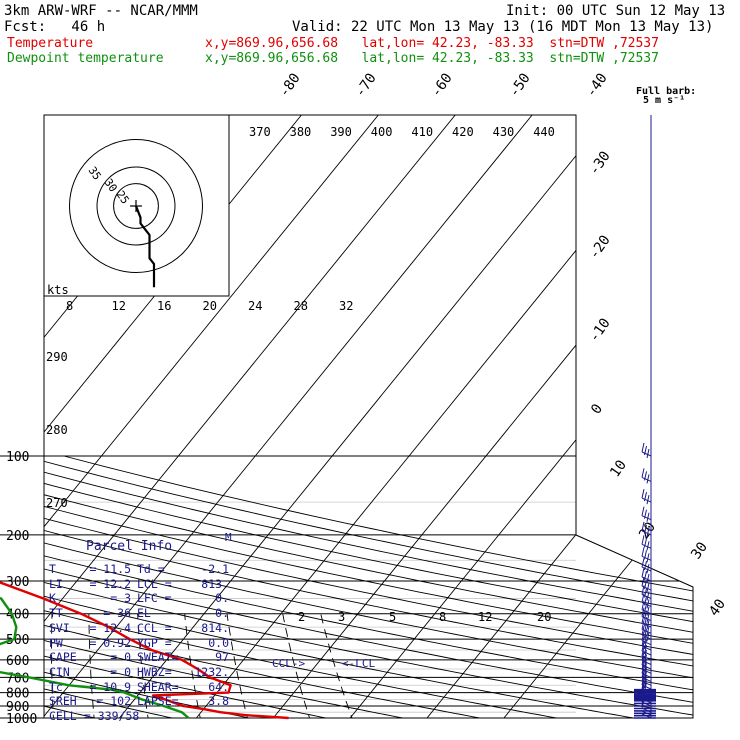 The height and width of the screenshot is (740, 740). Describe the element at coordinates (129, 546) in the screenshot. I see `parcel-info-title: Parcel Info` at that location.